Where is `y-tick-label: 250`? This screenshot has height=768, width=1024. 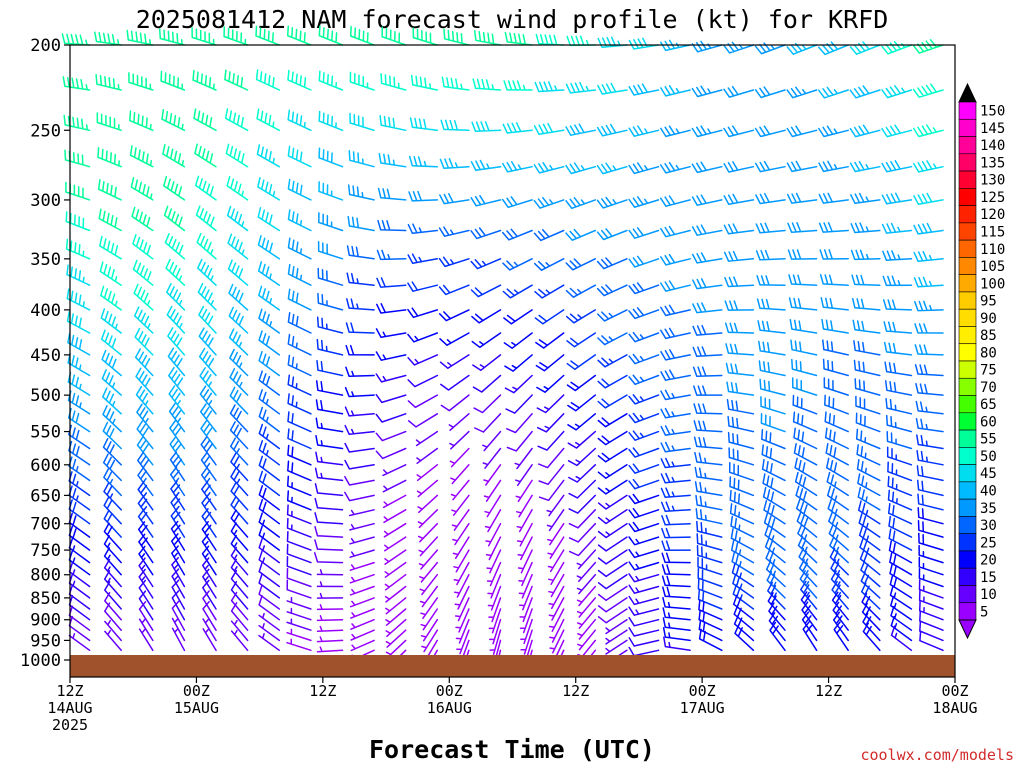
y-tick-label: 250 is located at coordinates (45, 131).